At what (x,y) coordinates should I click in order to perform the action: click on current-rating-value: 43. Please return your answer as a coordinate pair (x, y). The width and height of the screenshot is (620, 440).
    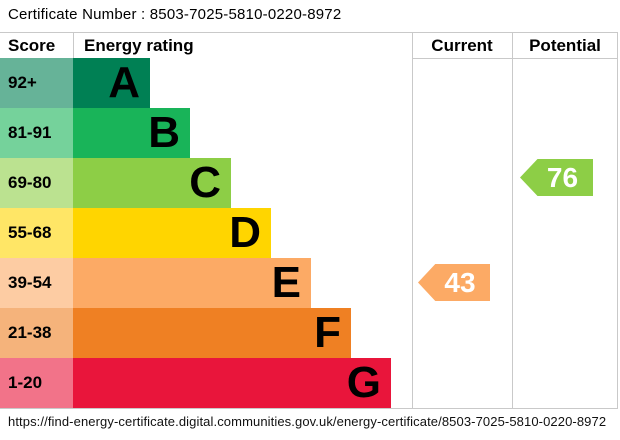
    Looking at the image, I should click on (460, 282).